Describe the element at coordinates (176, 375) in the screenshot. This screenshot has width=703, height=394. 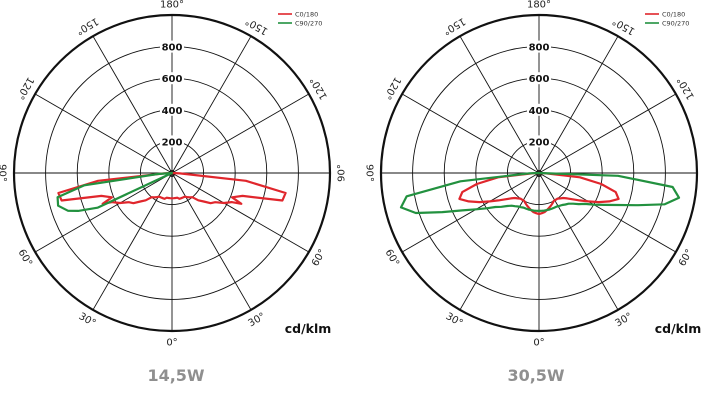
I see `caption-chart-1: 14,5W` at that location.